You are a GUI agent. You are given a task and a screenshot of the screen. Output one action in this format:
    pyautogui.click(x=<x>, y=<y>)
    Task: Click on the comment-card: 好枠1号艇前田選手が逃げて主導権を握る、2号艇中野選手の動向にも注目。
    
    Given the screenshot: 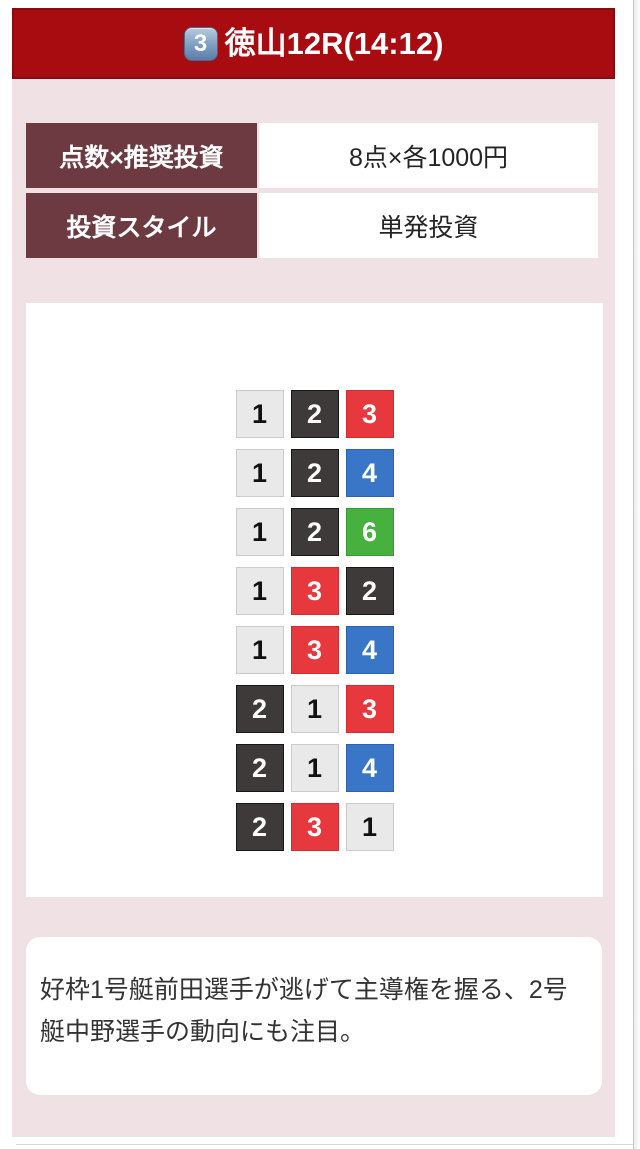 What is the action you would take?
    pyautogui.click(x=314, y=1016)
    